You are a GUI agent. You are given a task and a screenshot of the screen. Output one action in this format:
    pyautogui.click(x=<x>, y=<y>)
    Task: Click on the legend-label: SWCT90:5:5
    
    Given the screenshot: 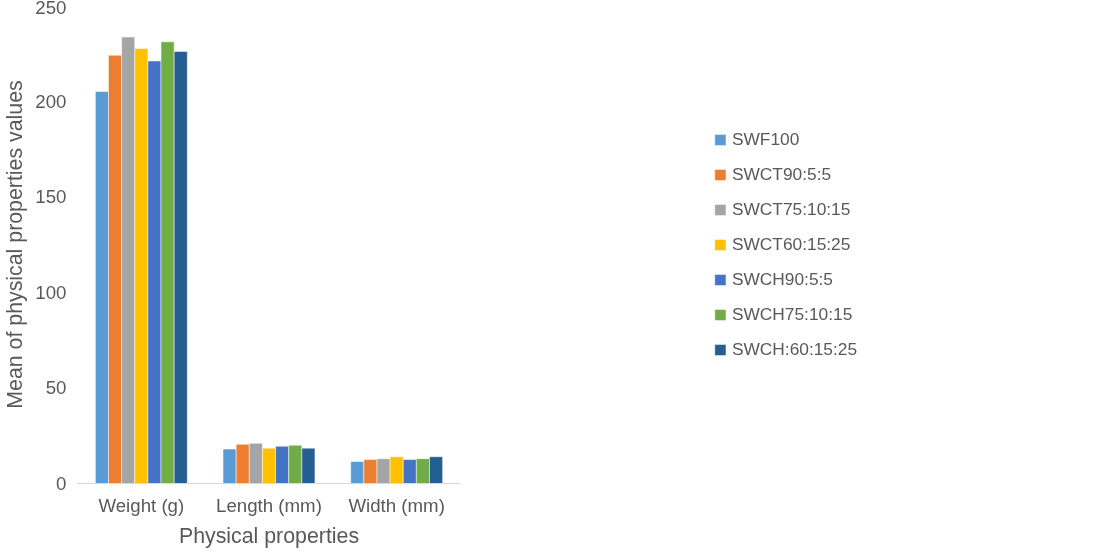 What is the action you would take?
    pyautogui.click(x=781, y=174)
    